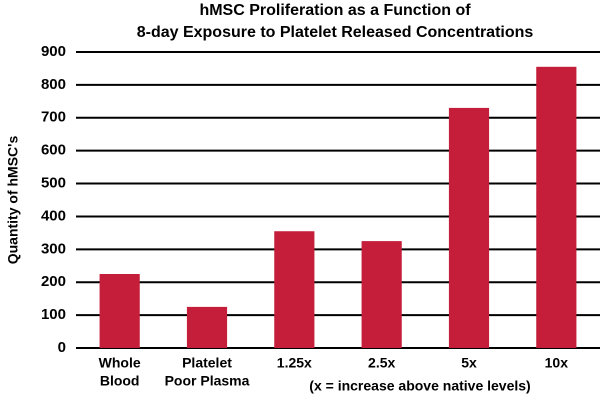  What do you see at coordinates (557, 363) in the screenshot?
I see `x-tick-label: 10x` at bounding box center [557, 363].